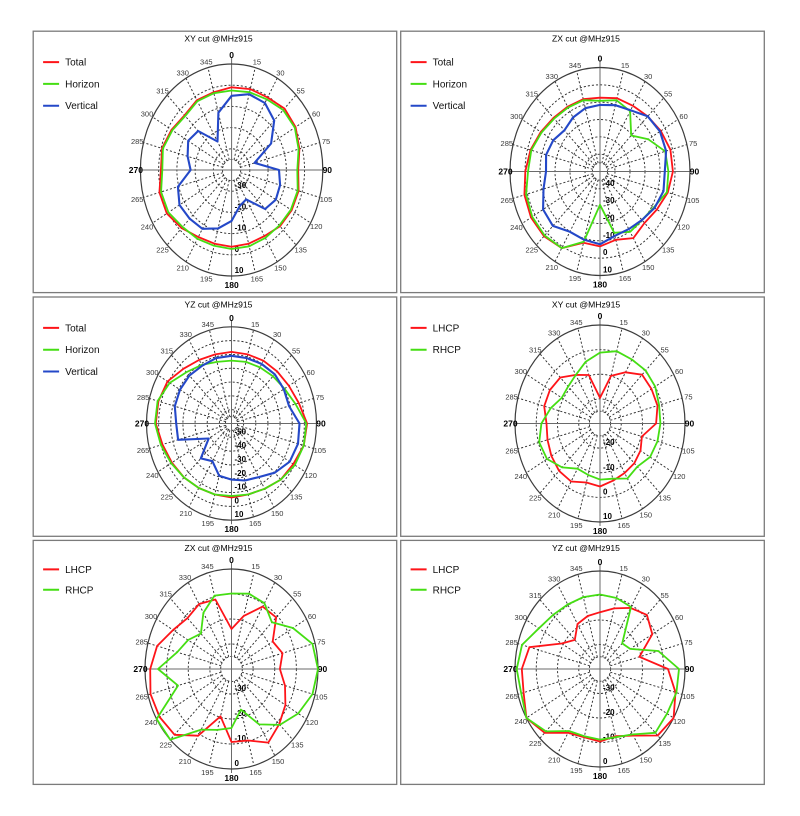 Image resolution: width=800 pixels, height=816 pixels. Describe the element at coordinates (511, 451) in the screenshot. I see `svg-text: 265` at that location.